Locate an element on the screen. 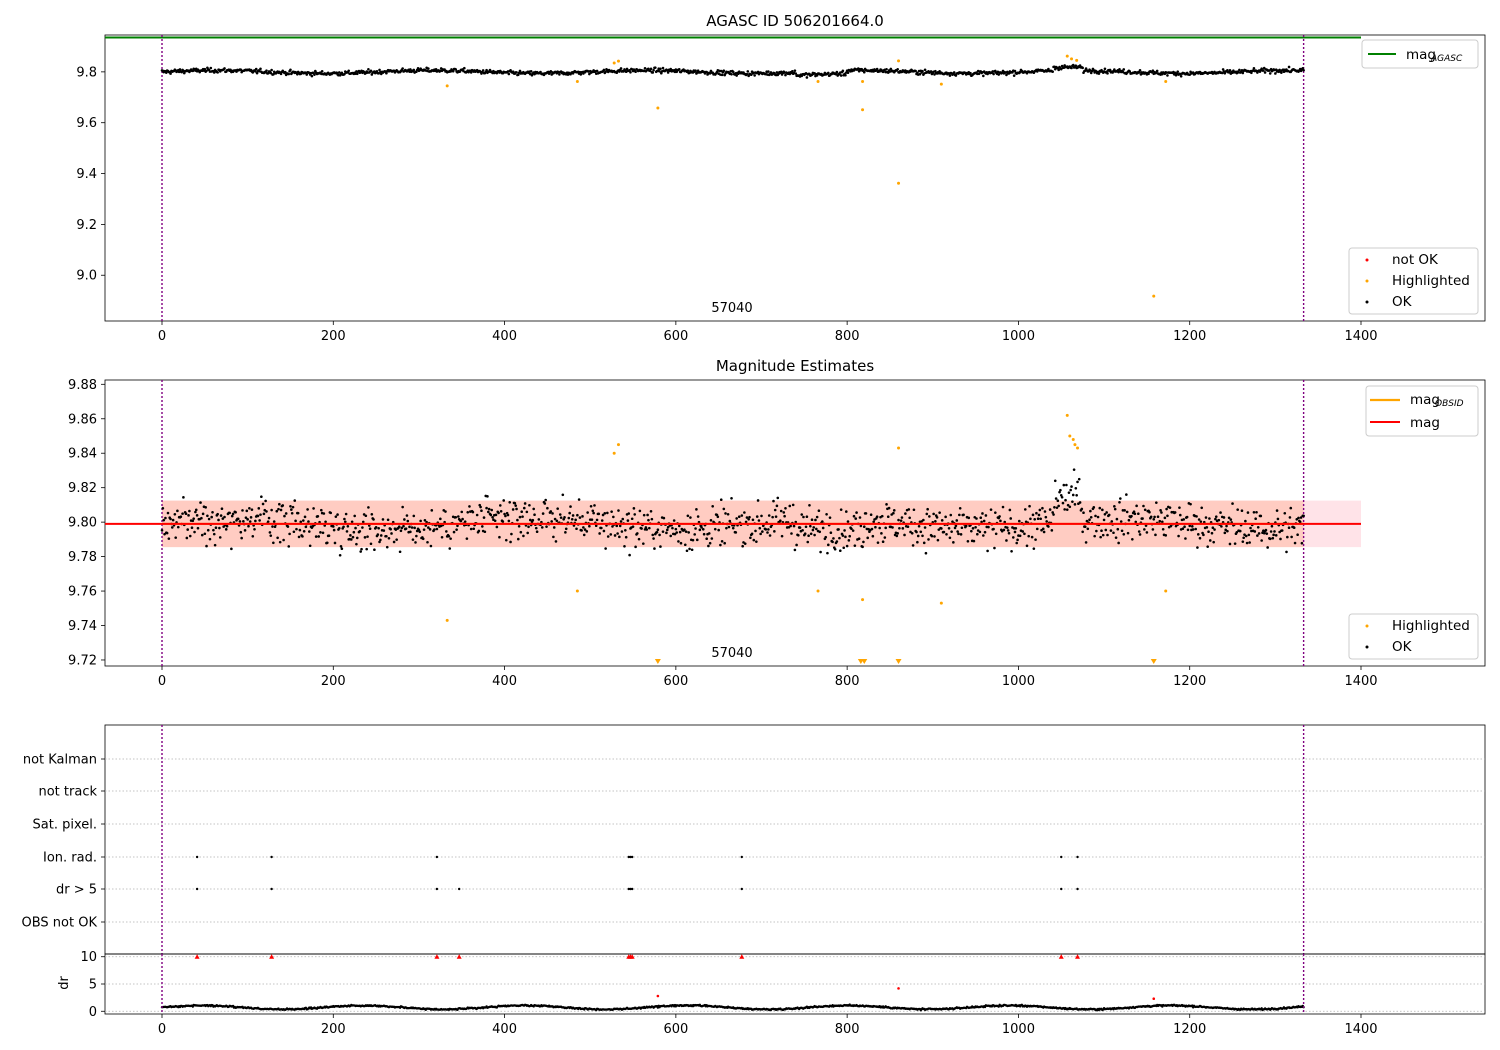 The height and width of the screenshot is (1050, 1500). x-tick-label: 1000 is located at coordinates (1018, 681).